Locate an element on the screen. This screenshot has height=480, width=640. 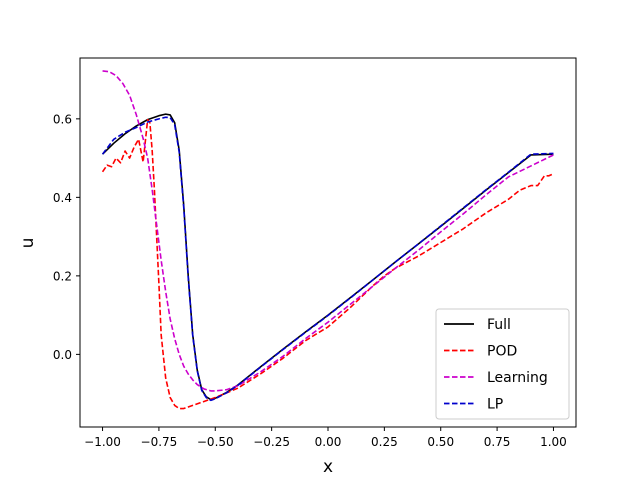
y-tick-label: 0.6 is located at coordinates (62, 119).